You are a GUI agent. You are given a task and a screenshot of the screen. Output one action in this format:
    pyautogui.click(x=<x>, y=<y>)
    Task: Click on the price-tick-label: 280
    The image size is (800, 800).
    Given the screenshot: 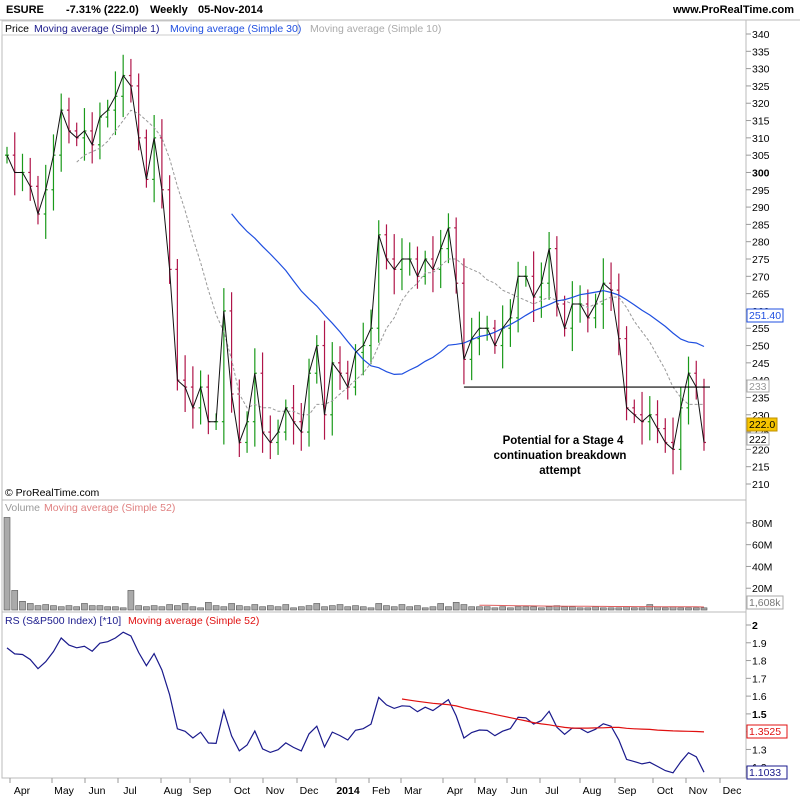 What is the action you would take?
    pyautogui.click(x=761, y=243)
    